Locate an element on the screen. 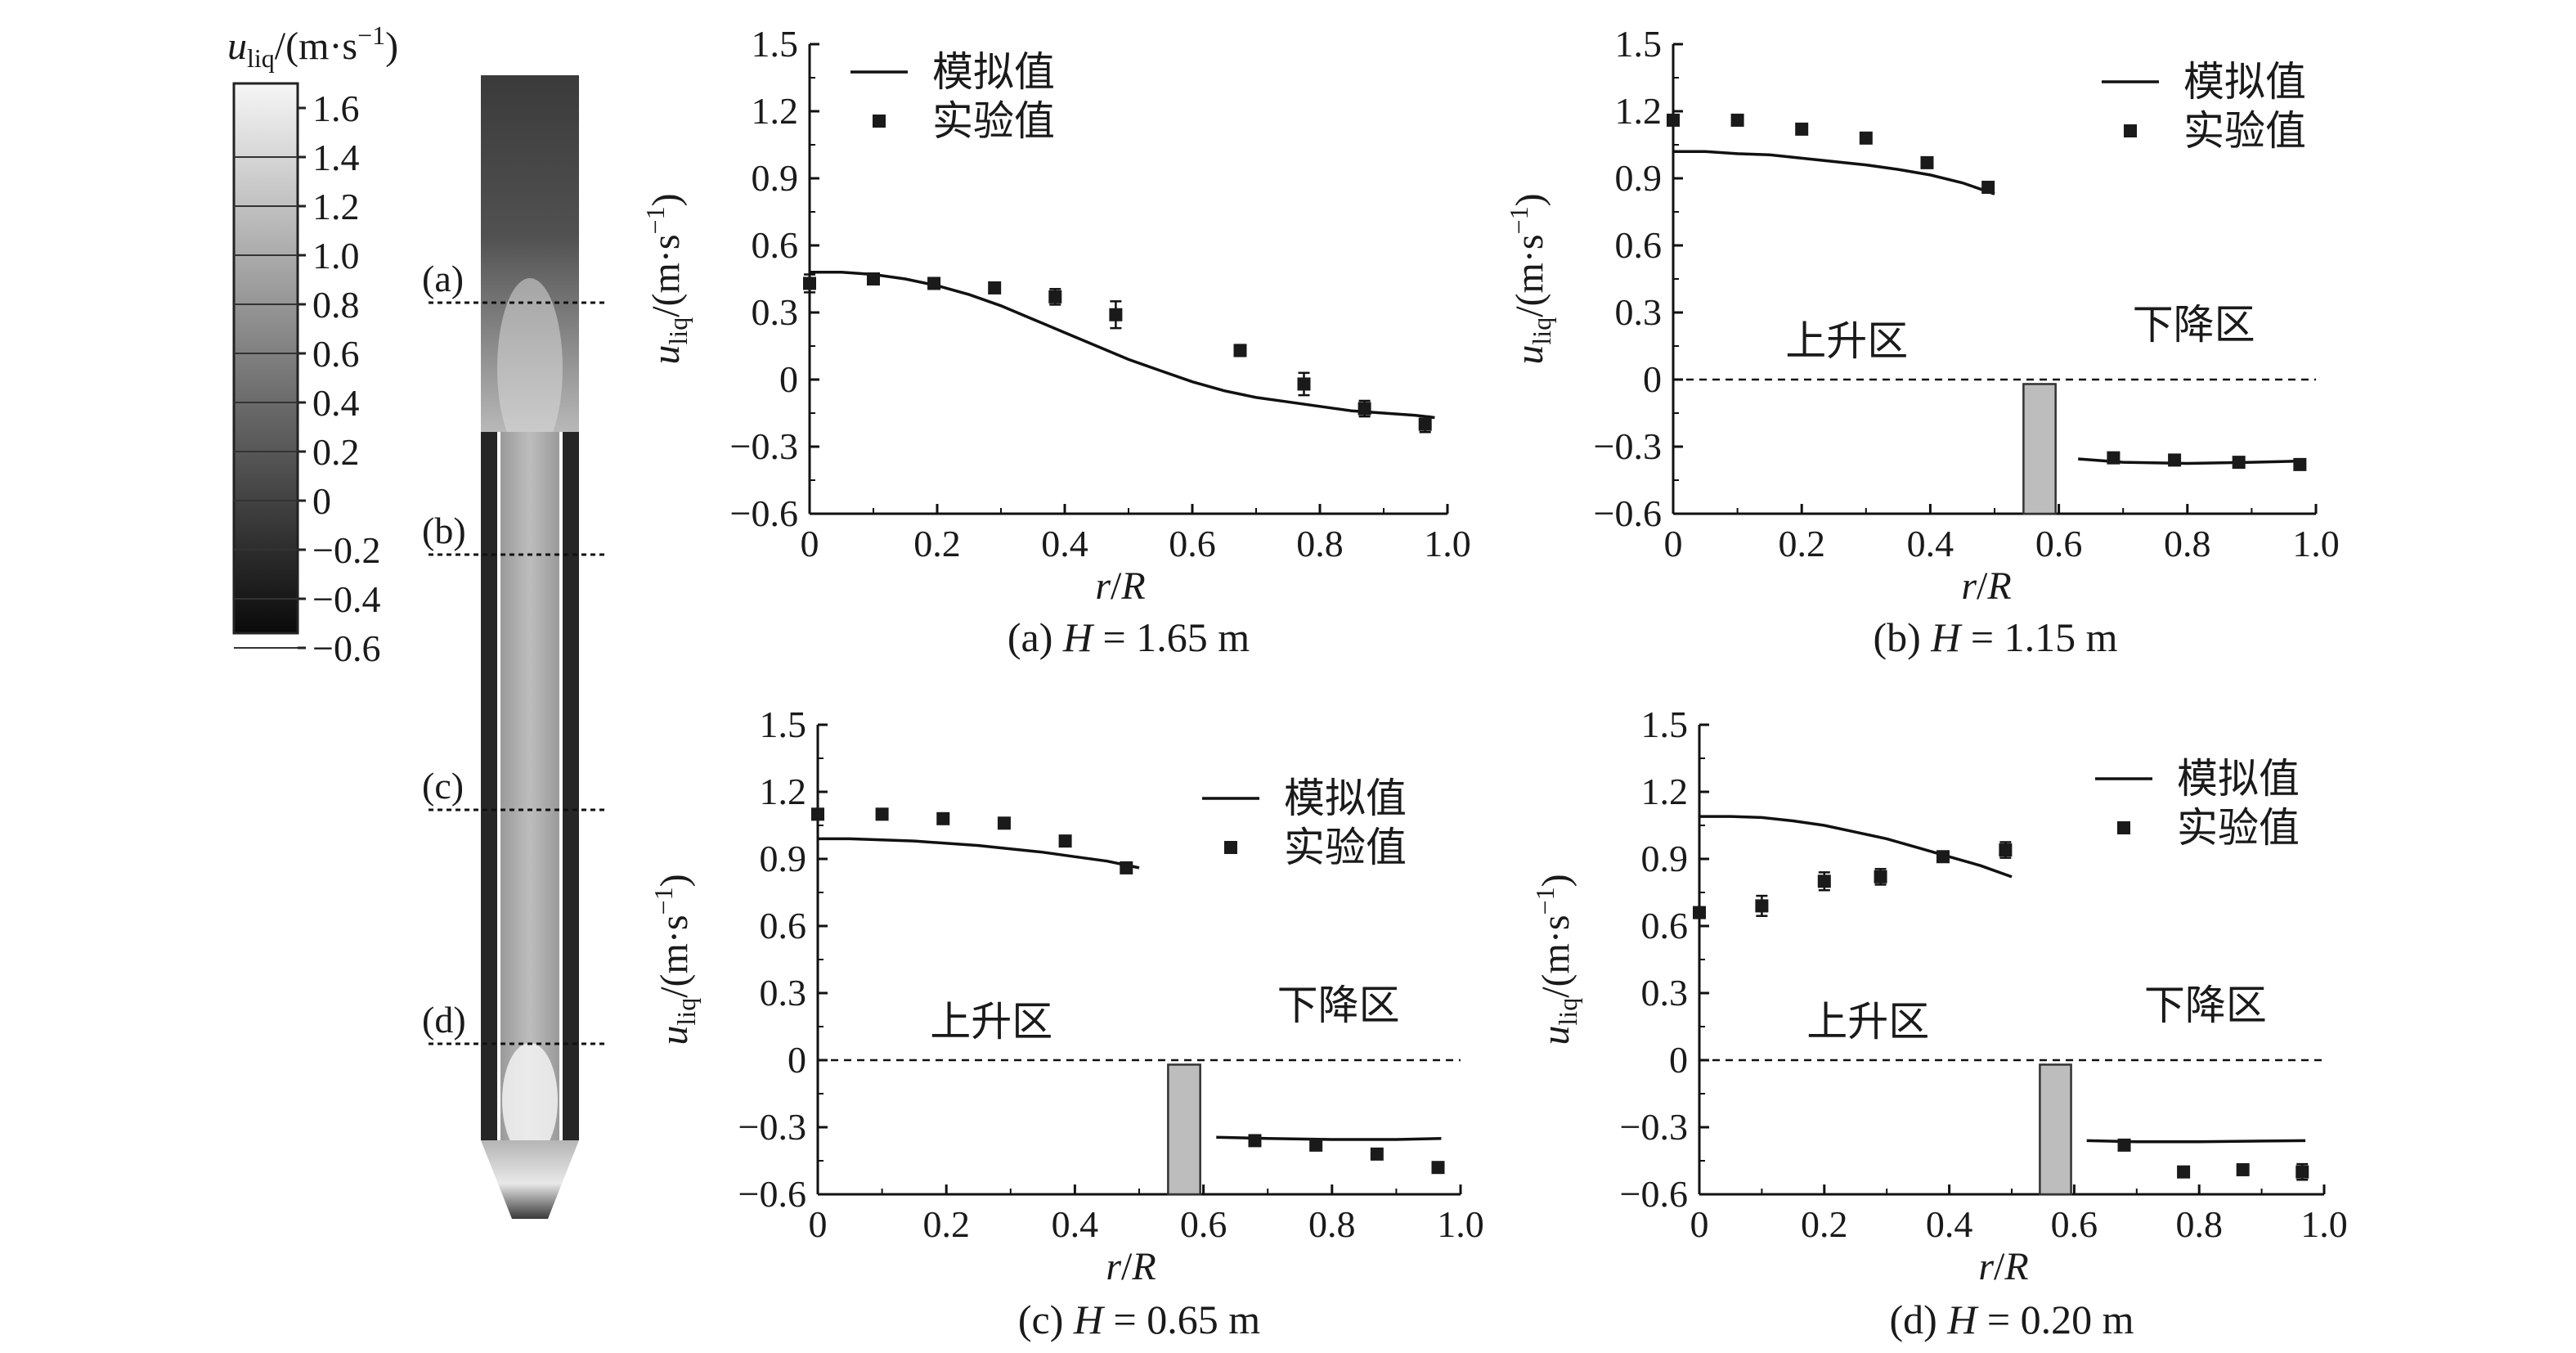 This screenshot has width=2576, height=1353. y-tick-label: 0.6 is located at coordinates (783, 925).